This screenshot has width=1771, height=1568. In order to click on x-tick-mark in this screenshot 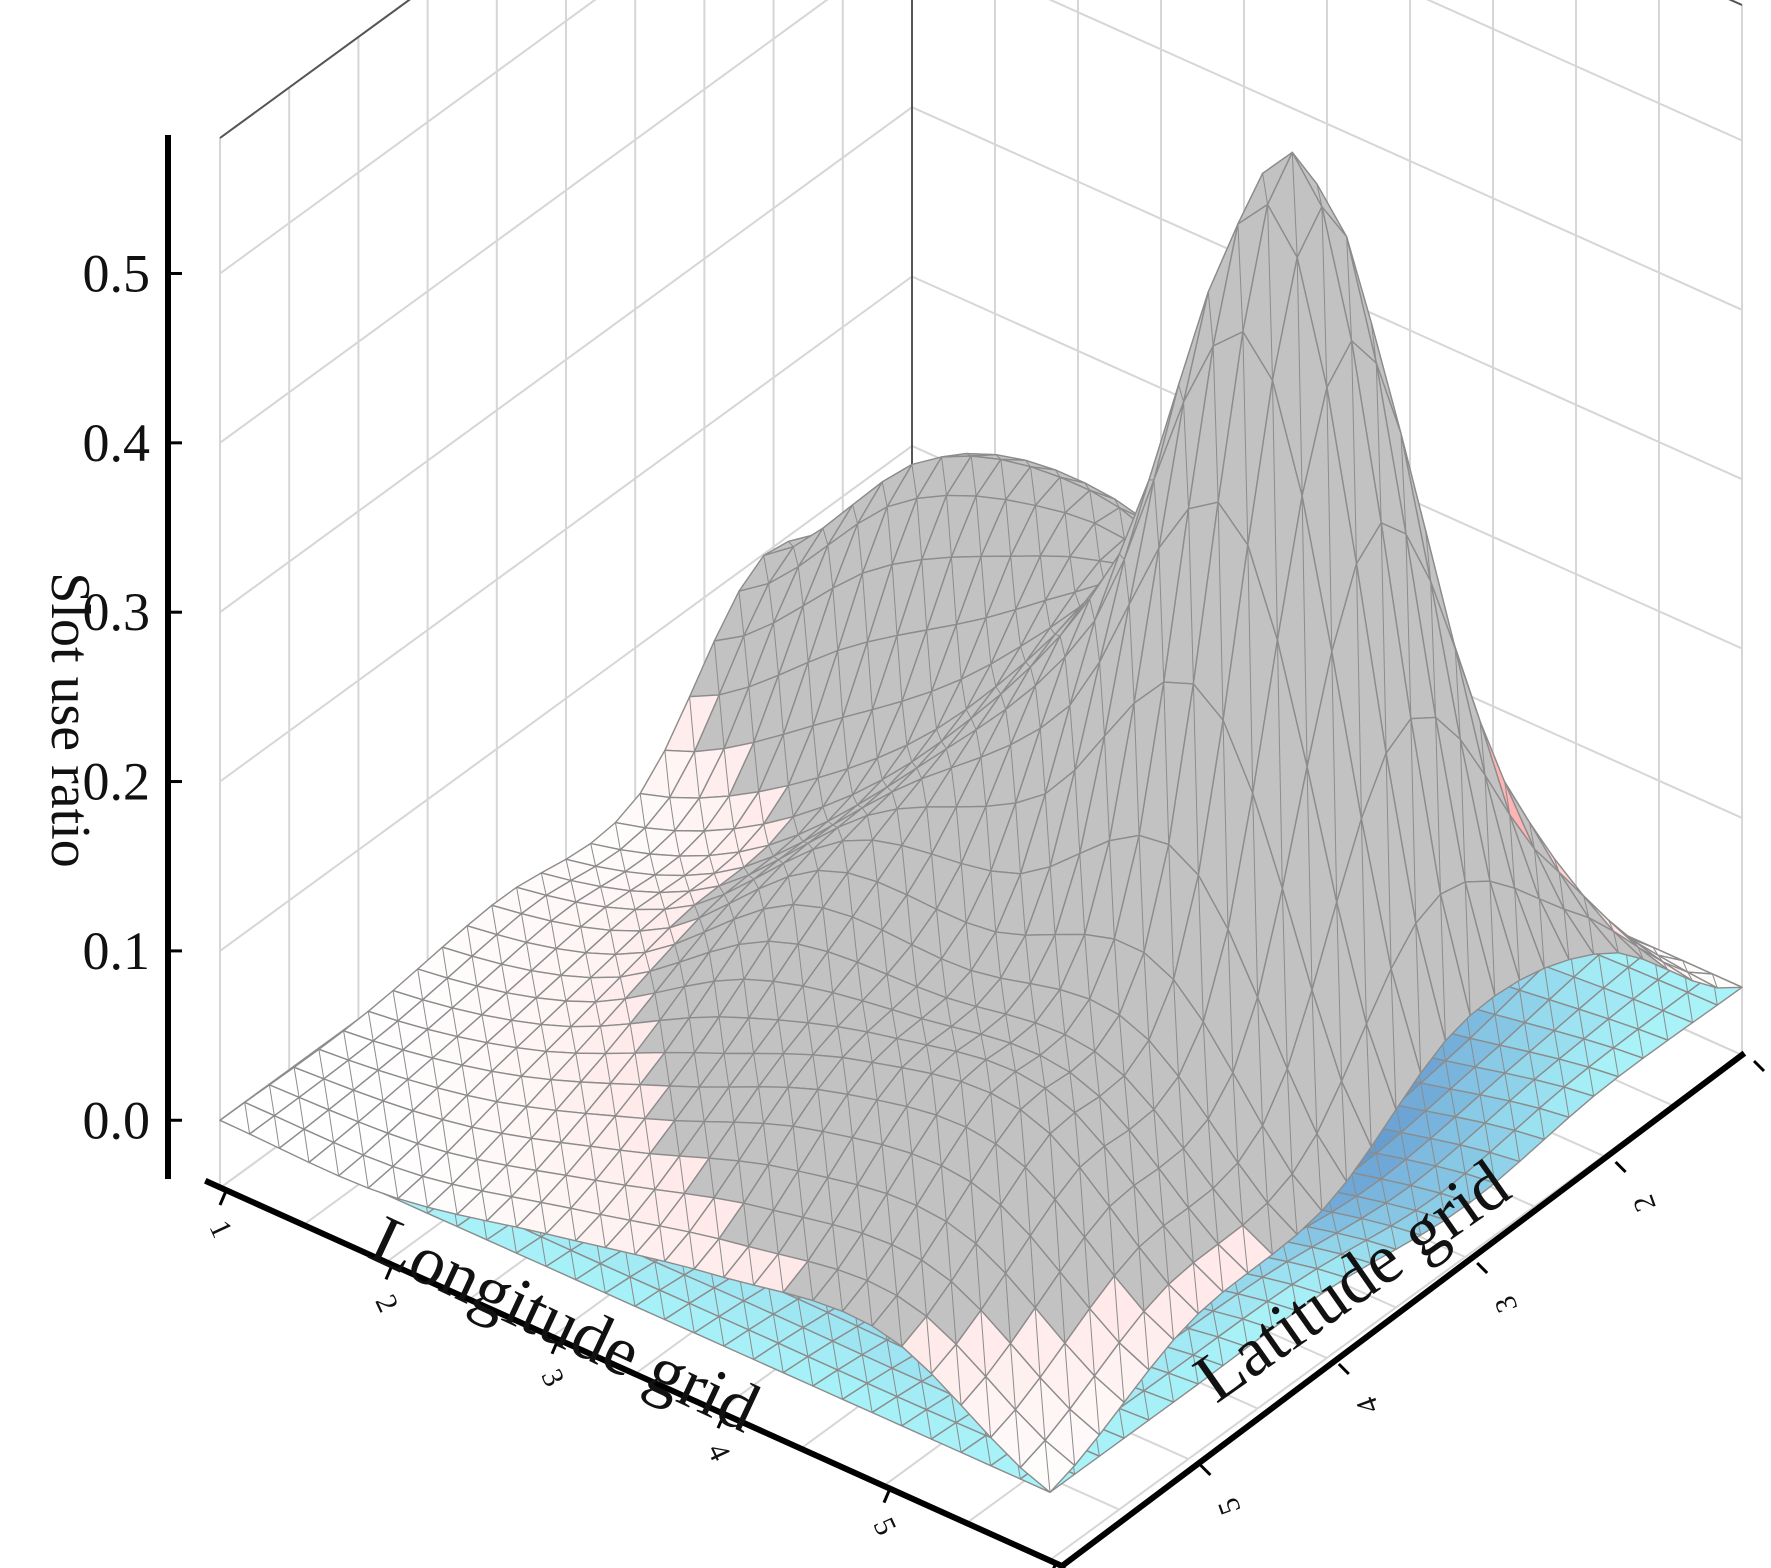, I will do `click(1055, 1565)`.